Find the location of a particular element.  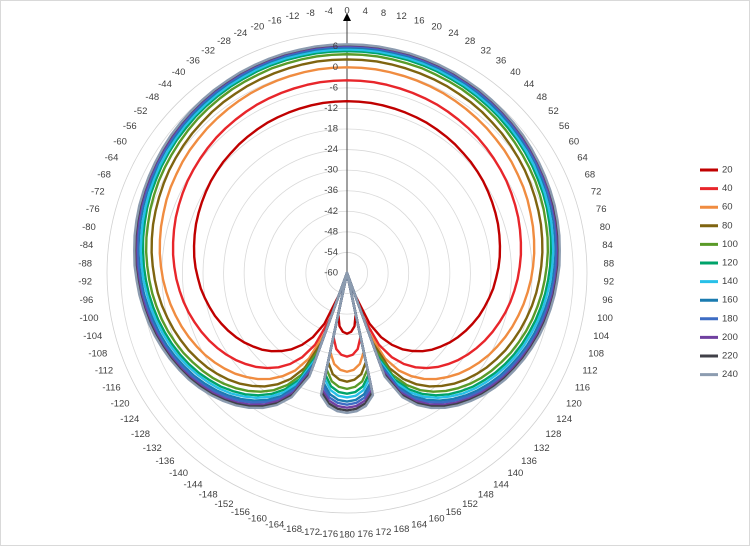

angle-label: 12 is located at coordinates (401, 16).